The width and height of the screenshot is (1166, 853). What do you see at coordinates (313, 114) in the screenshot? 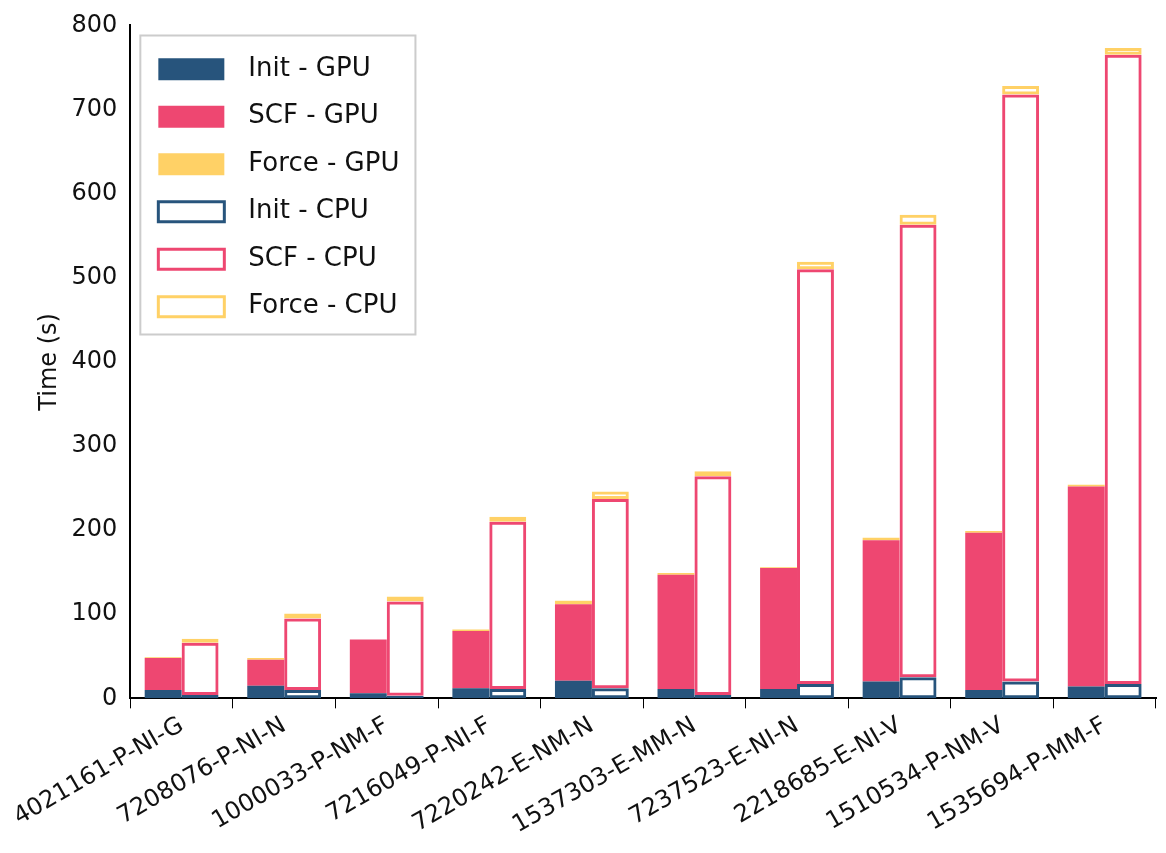
I see `legend-label: SCF - GPU` at bounding box center [313, 114].